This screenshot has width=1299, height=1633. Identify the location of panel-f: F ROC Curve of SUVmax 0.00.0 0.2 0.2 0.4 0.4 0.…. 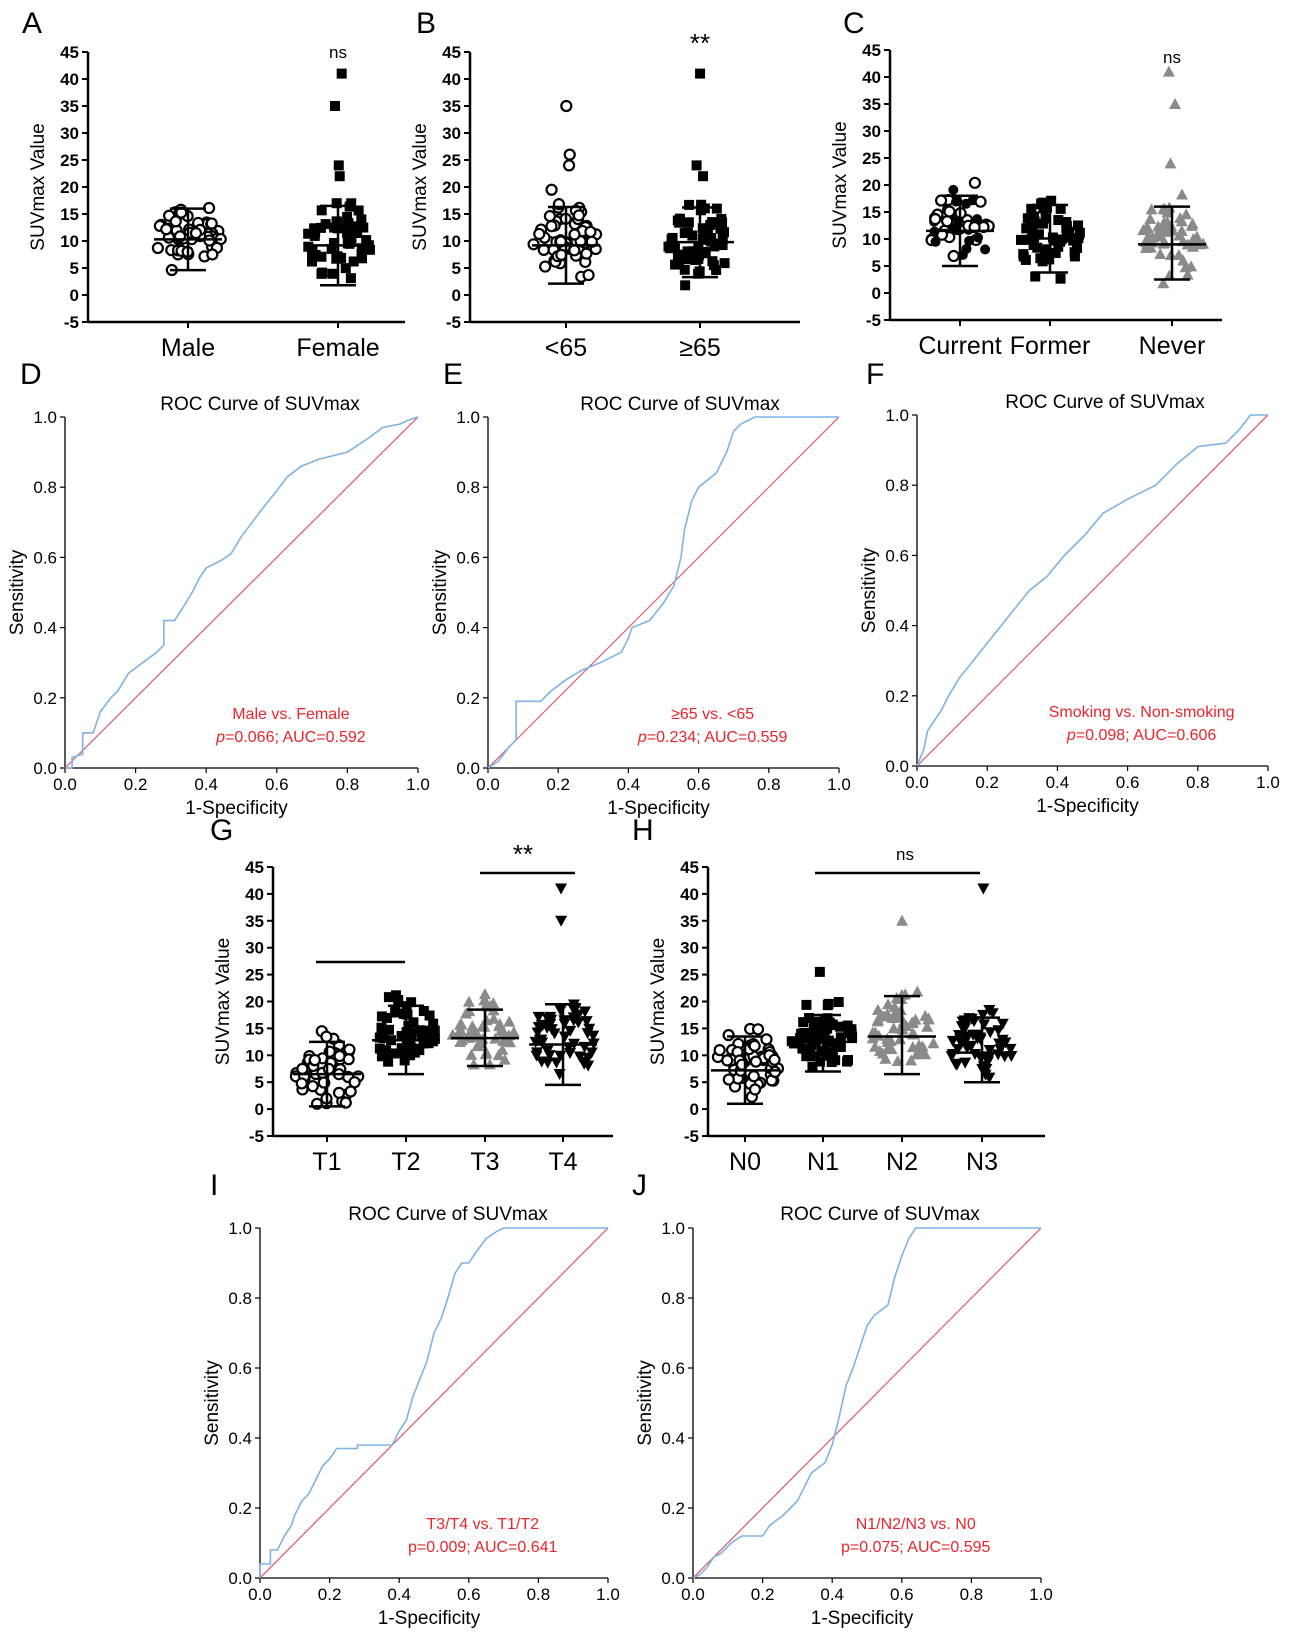
(1069, 587).